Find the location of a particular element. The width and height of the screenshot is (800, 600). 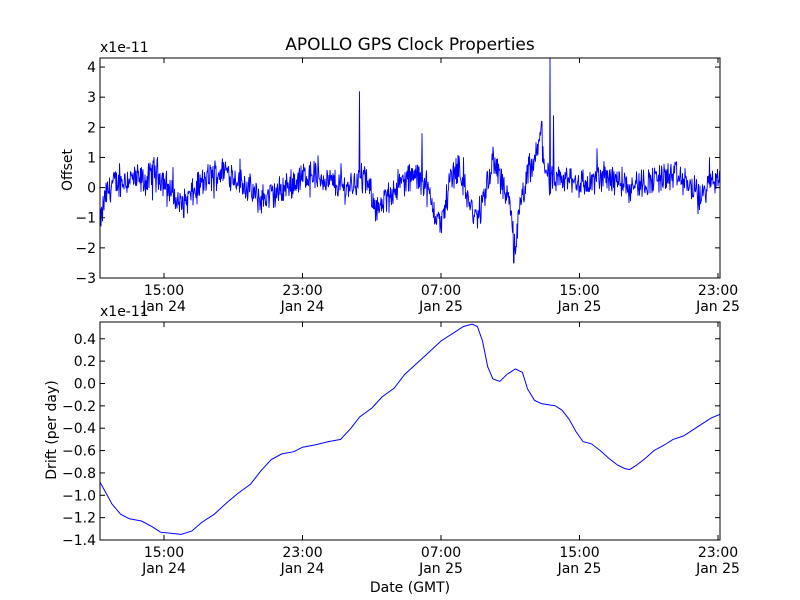

y-tick-label: −1.4 is located at coordinates (79, 541).